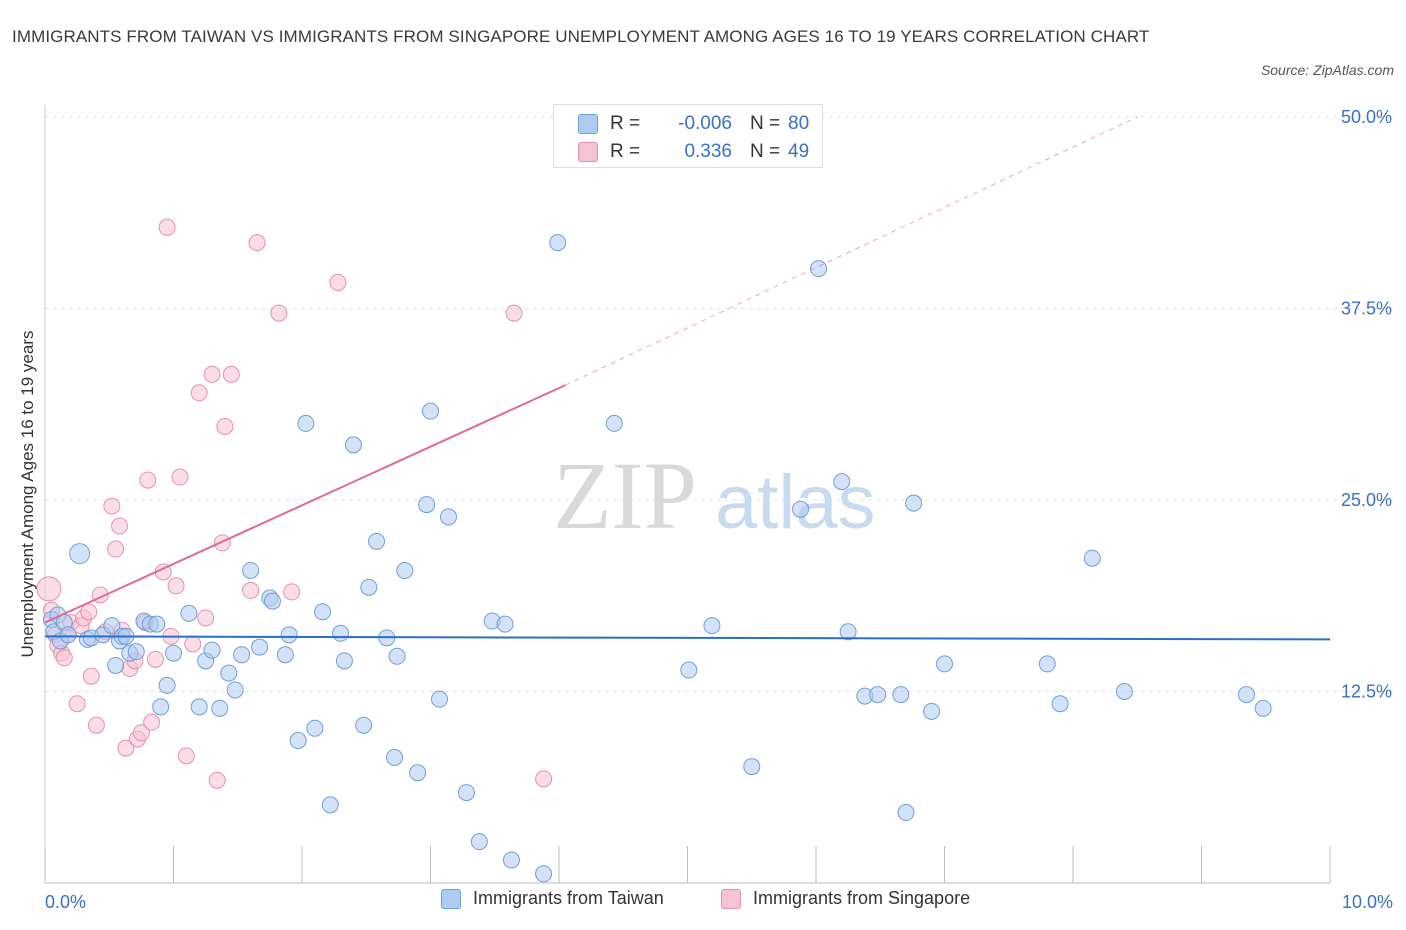 Image resolution: width=1406 pixels, height=930 pixels. I want to click on legend-item-taiwan: Immigrants from Taiwan, so click(552, 898).